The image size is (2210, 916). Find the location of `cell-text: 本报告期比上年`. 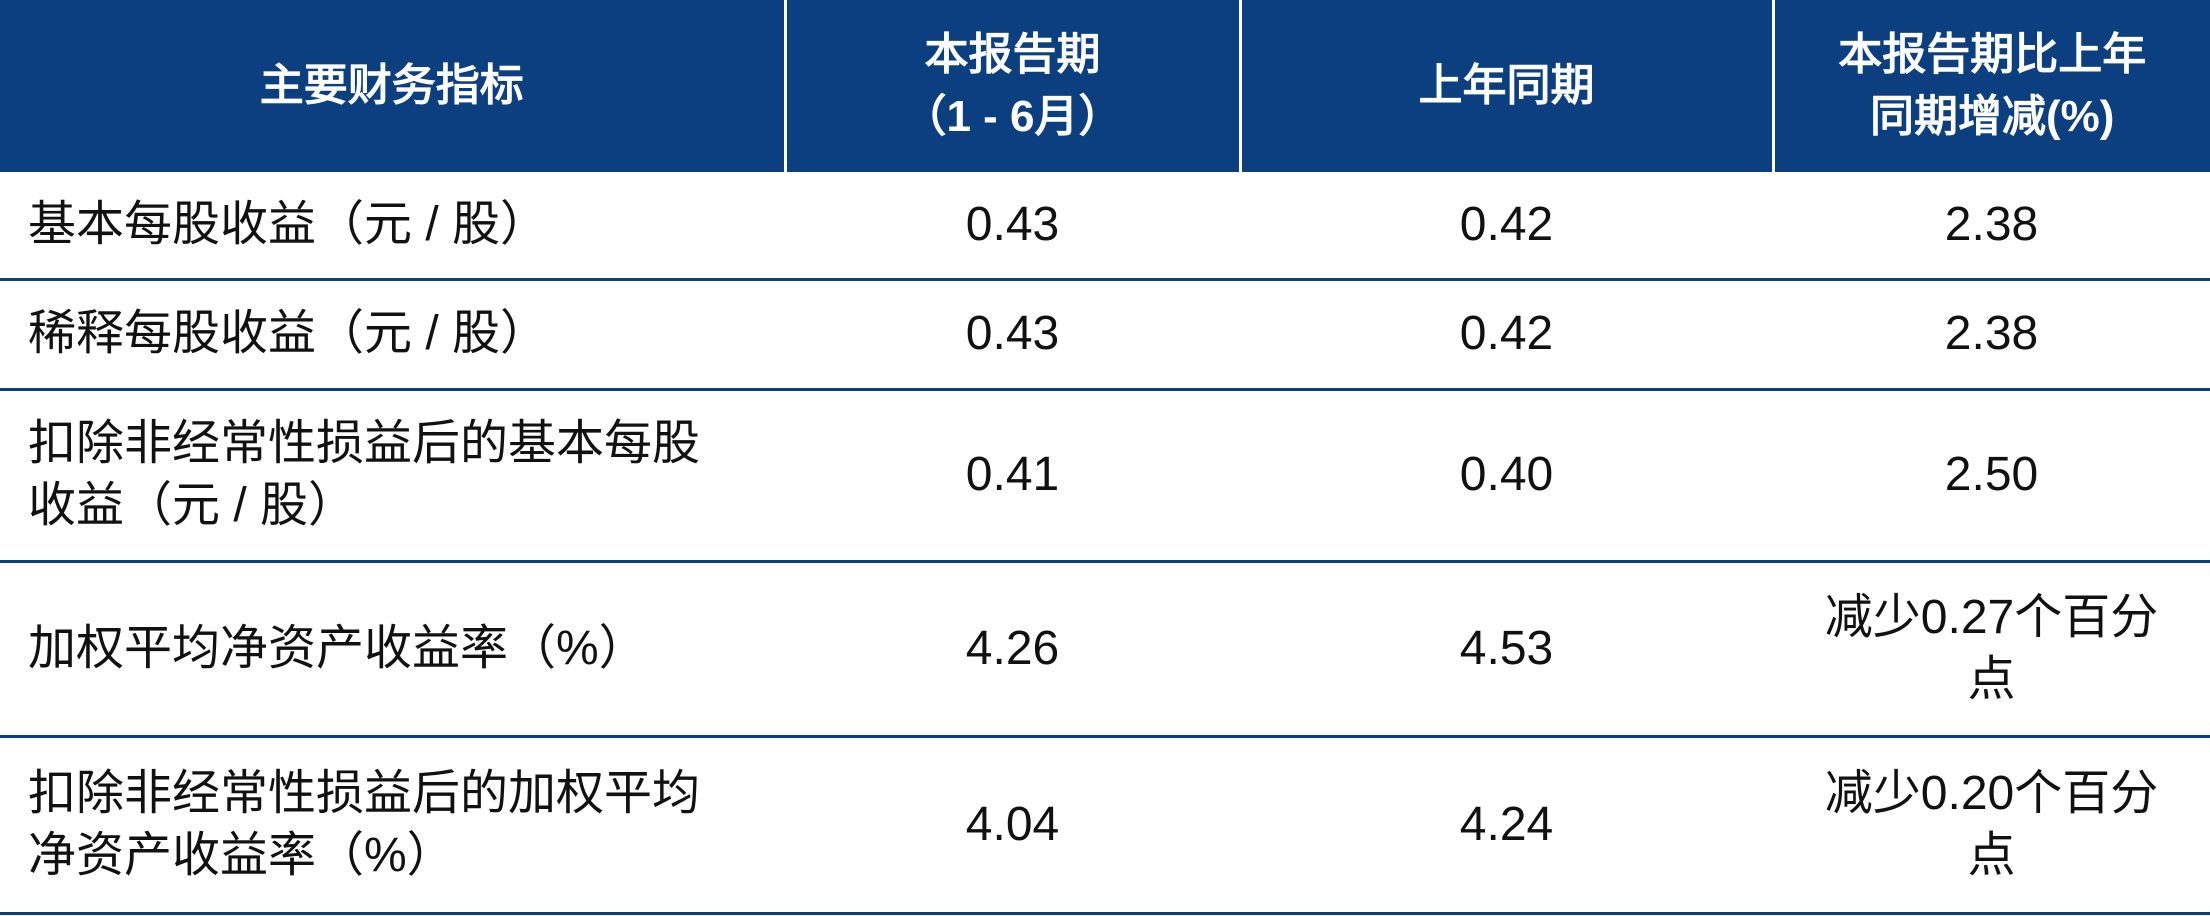

cell-text: 本报告期比上年 is located at coordinates (1992, 54).